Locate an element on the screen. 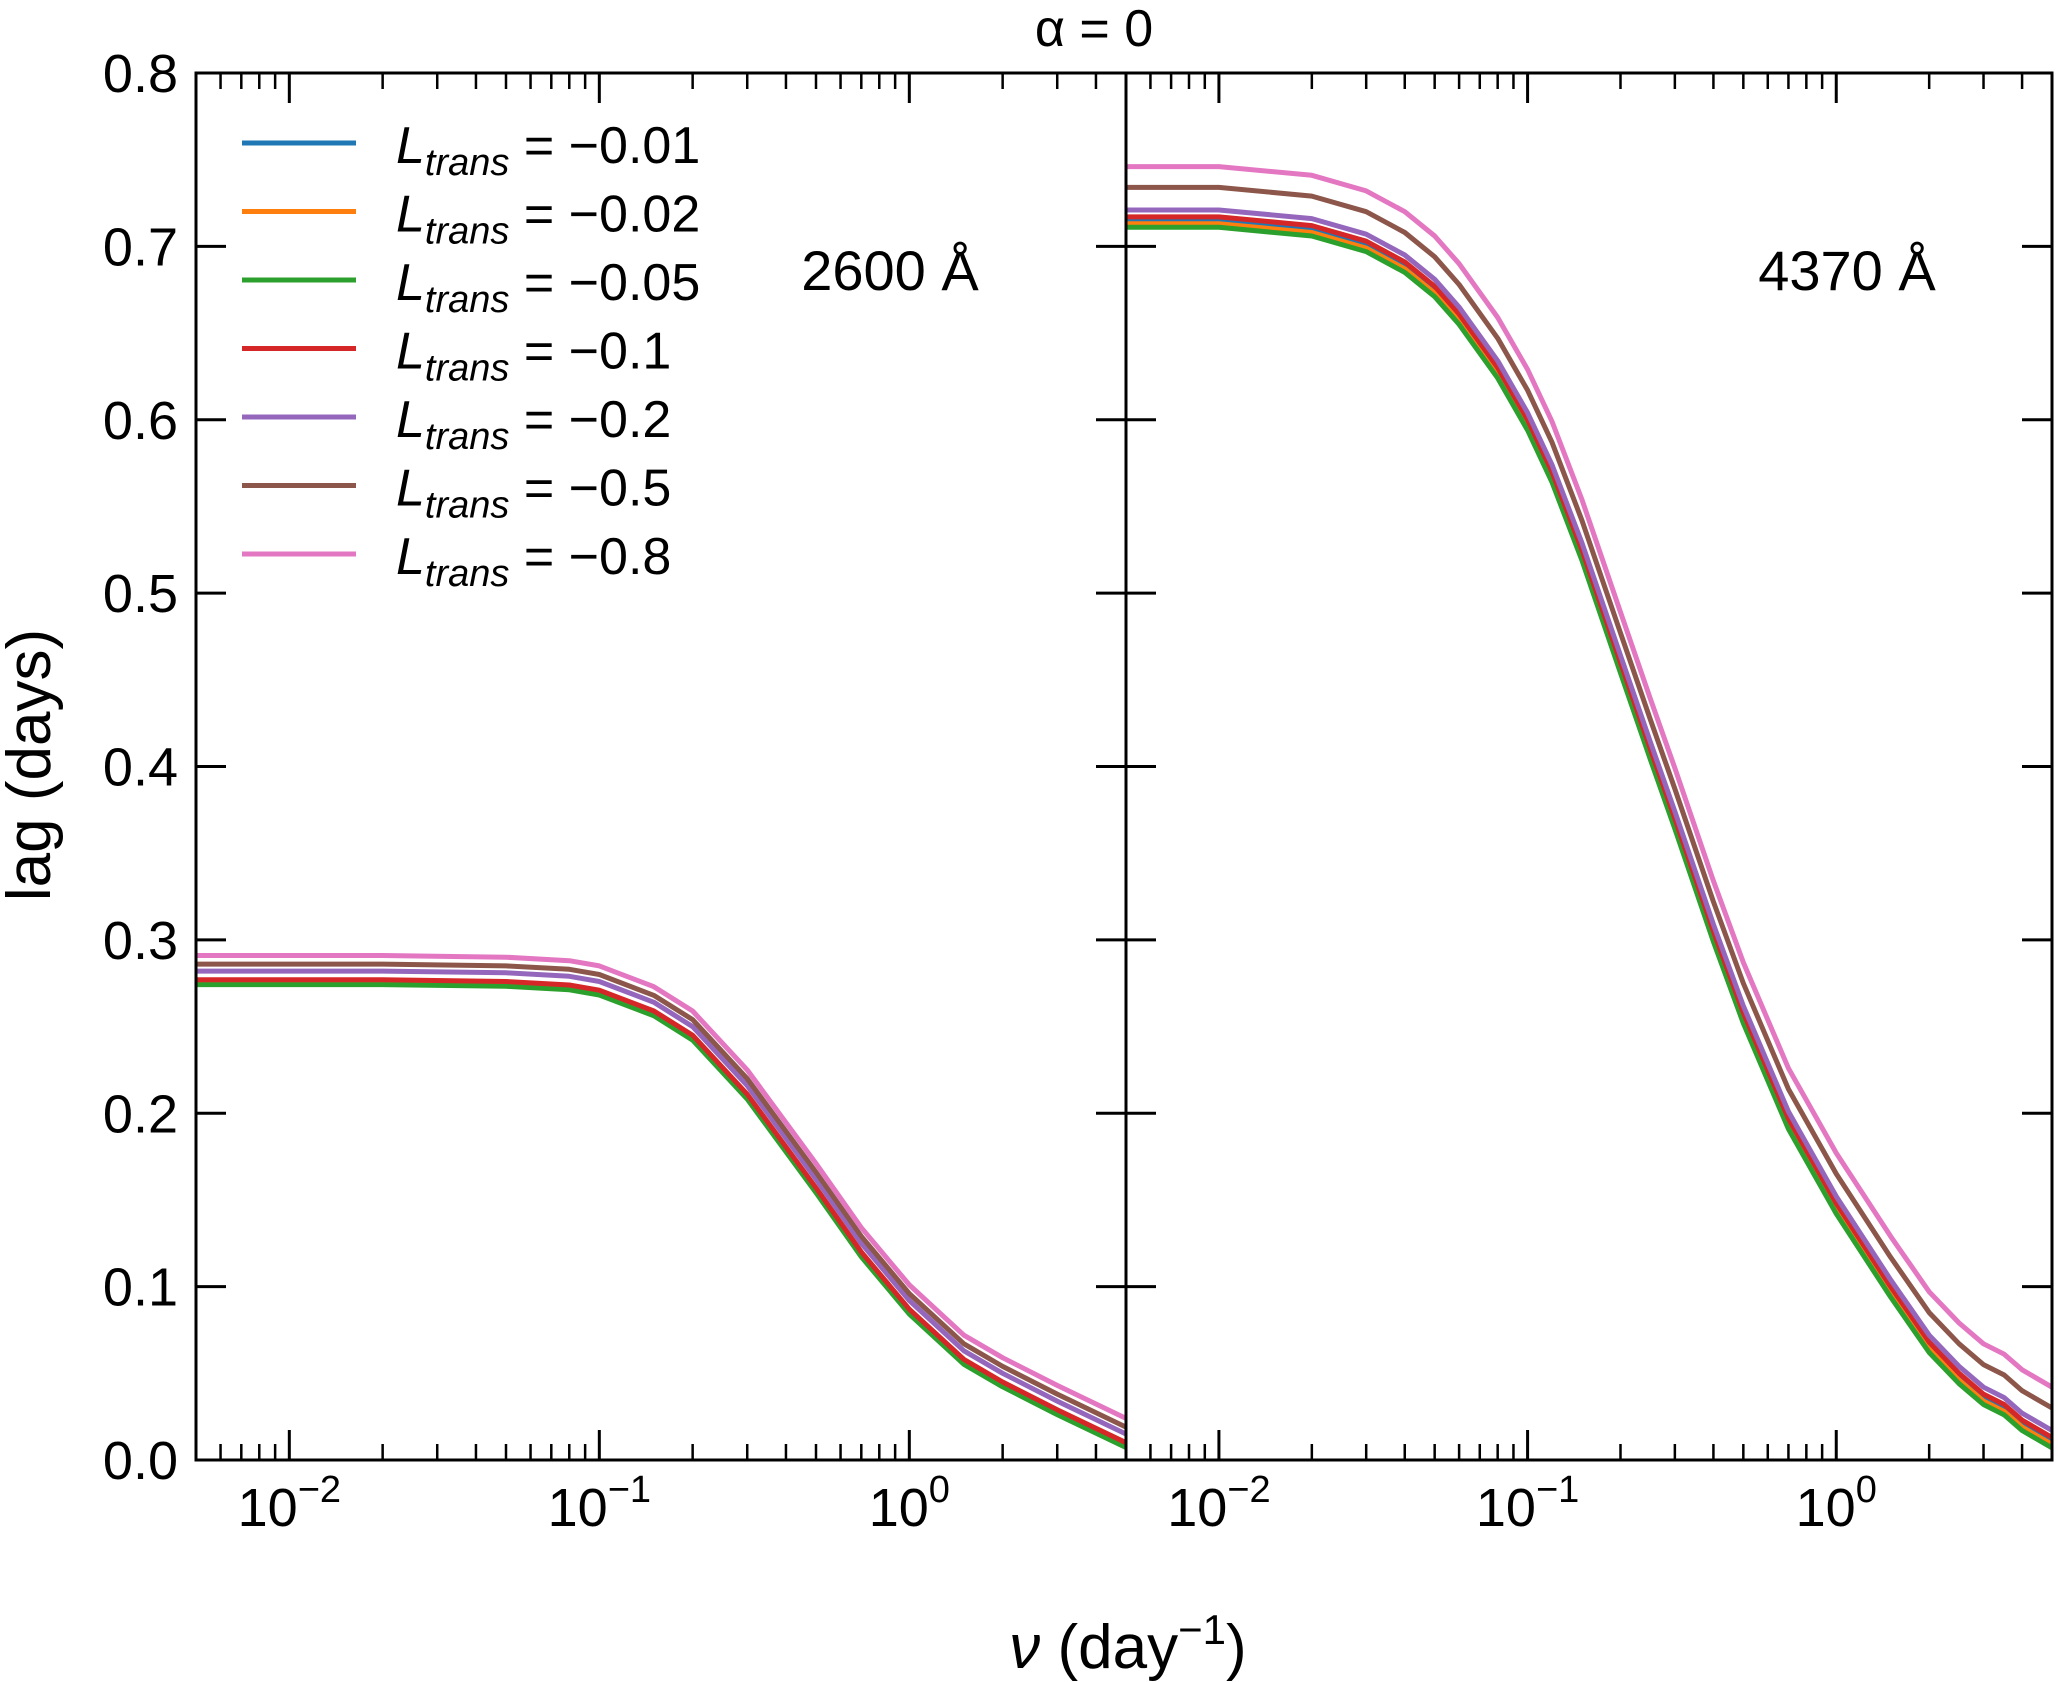 This screenshot has width=2058, height=1682. x-tick-label-p1-1: 10⁻¹ is located at coordinates (1527, 1503).